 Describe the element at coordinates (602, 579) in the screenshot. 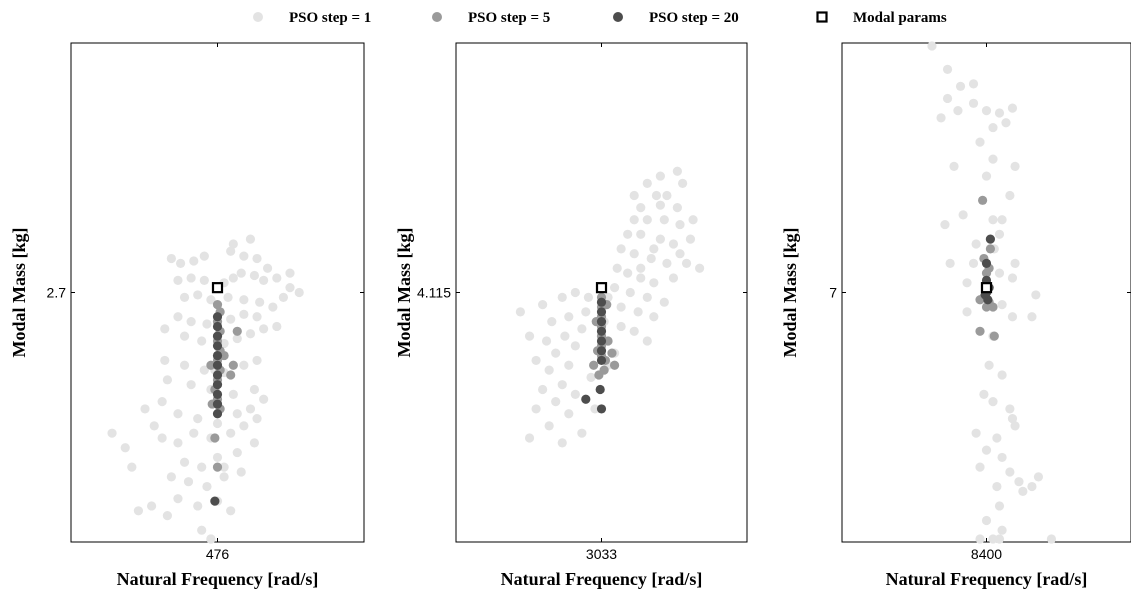

I see `x-axis-title: Natural Frequency [rad/s]` at that location.